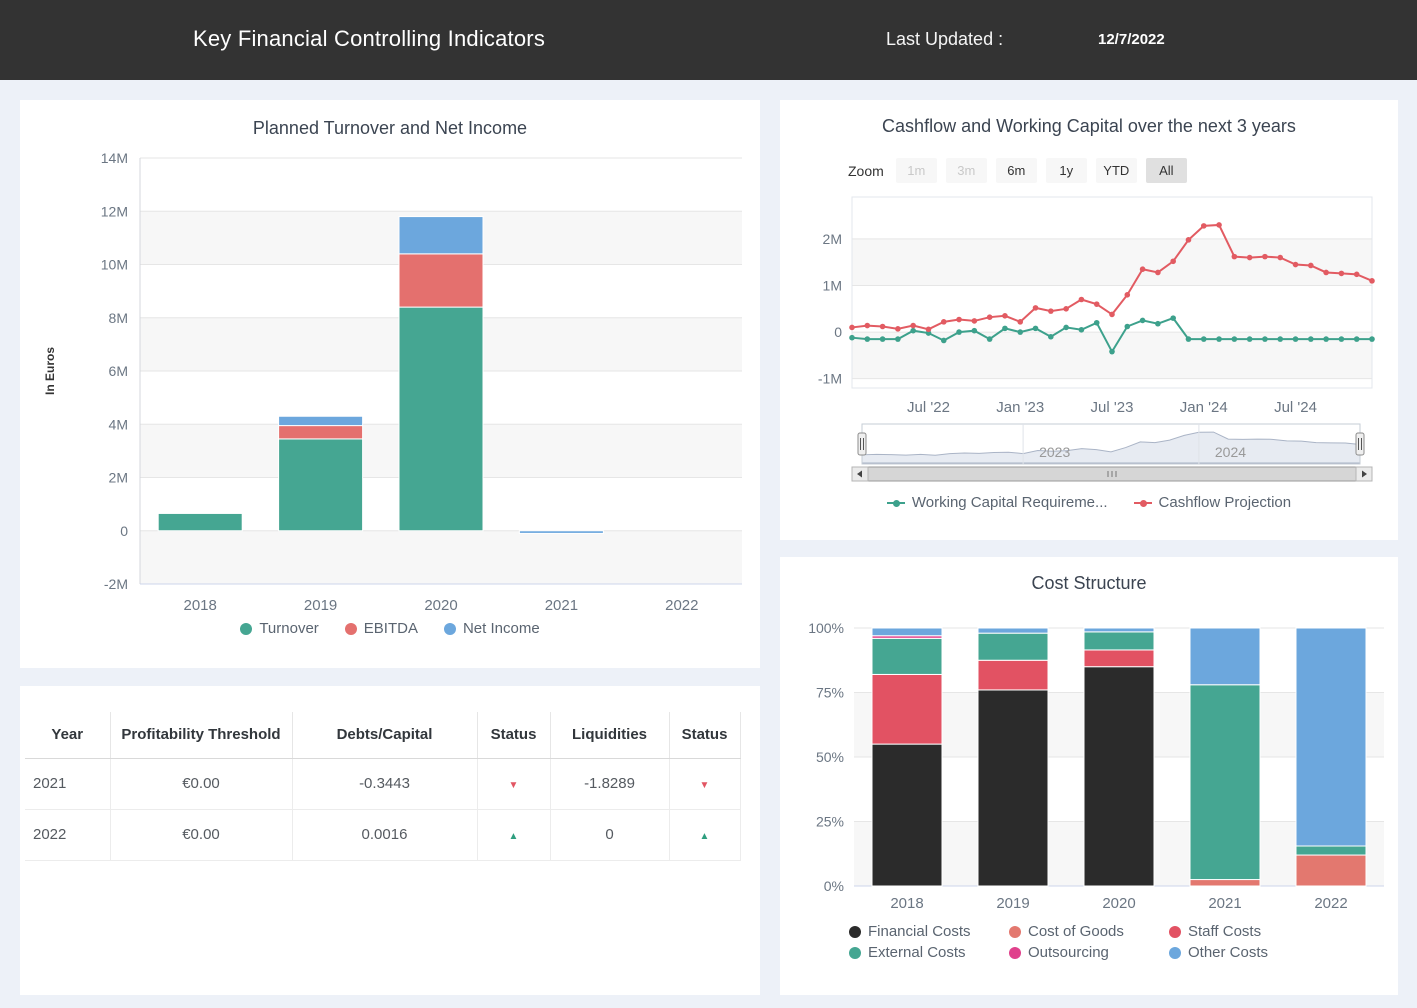 Image resolution: width=1417 pixels, height=1008 pixels. What do you see at coordinates (440, 605) in the screenshot?
I see `x-axis-label: 2020` at bounding box center [440, 605].